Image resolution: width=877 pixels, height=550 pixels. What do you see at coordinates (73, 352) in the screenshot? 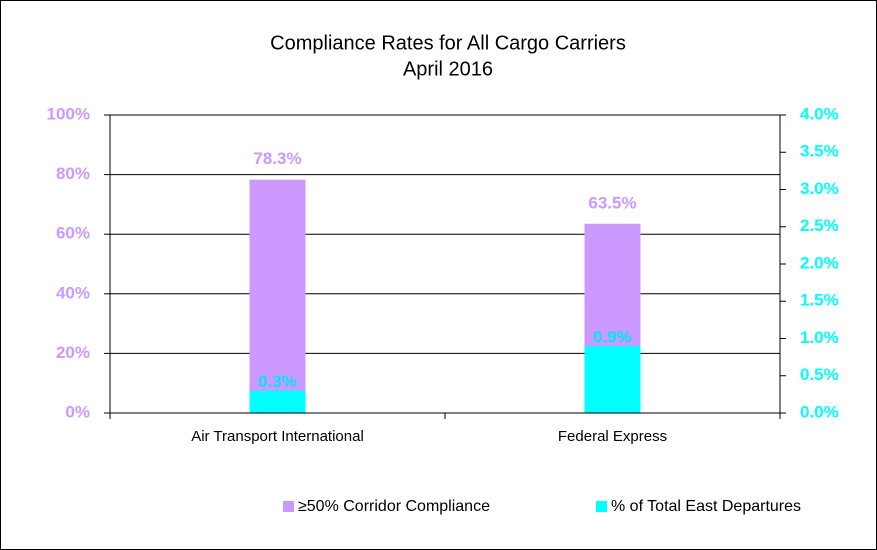
I see `y-tick-label: 20%` at bounding box center [73, 352].